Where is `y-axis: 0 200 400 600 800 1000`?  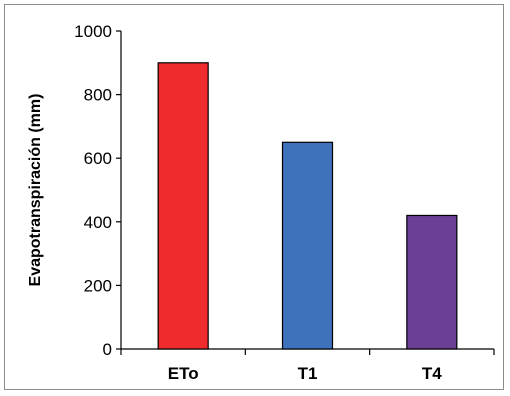
y-axis: 0 200 400 600 800 1000 is located at coordinates (98, 190).